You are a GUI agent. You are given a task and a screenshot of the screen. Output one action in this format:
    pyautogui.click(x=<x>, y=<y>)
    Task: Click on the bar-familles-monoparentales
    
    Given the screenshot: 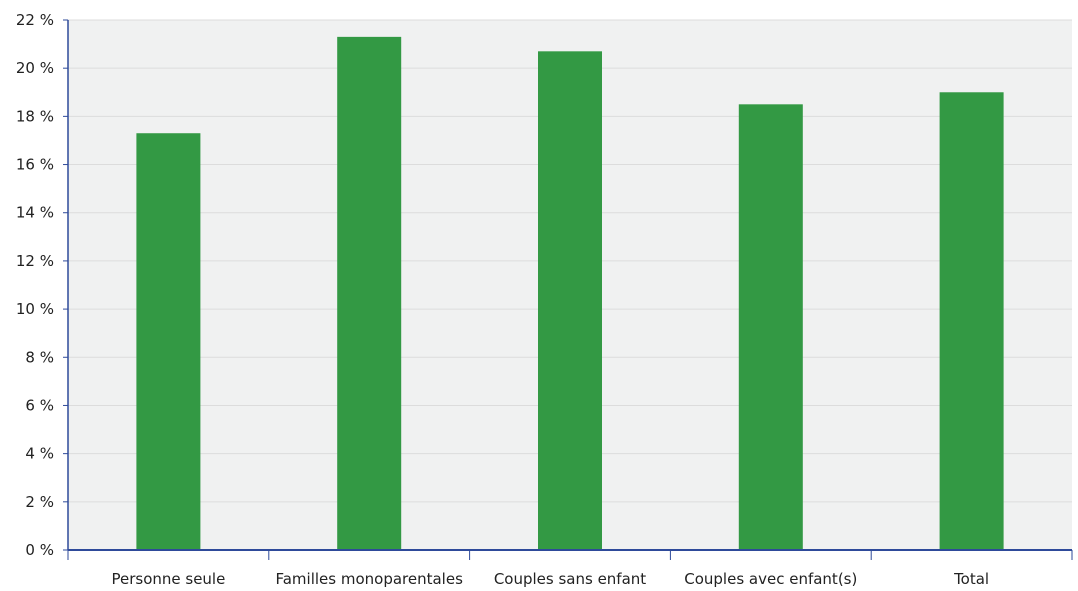 What is the action you would take?
    pyautogui.click(x=369, y=293)
    